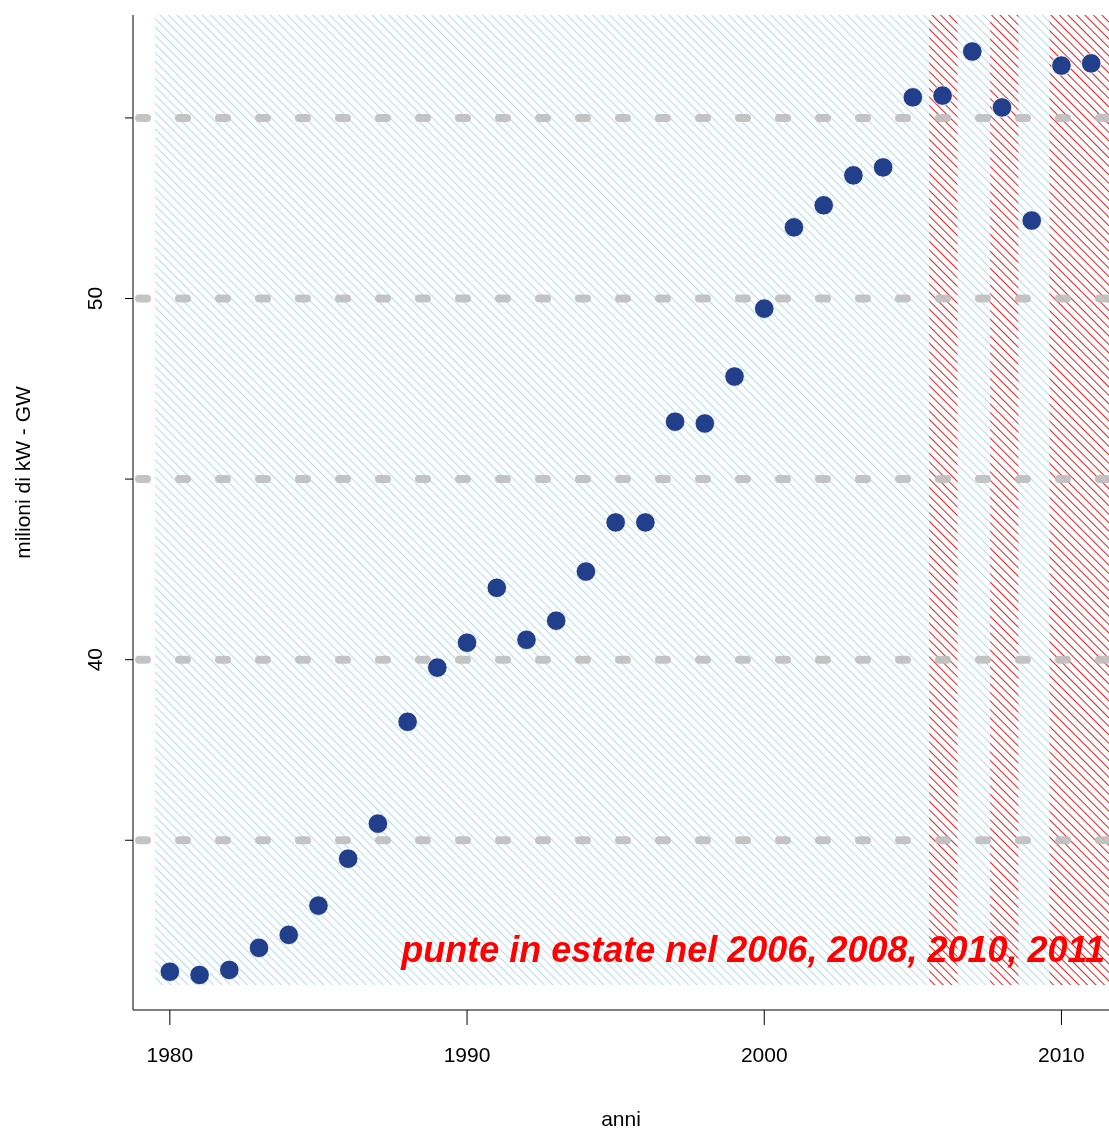 This screenshot has height=1135, width=1109. What do you see at coordinates (467, 1054) in the screenshot?
I see `x-tick-label: 1990` at bounding box center [467, 1054].